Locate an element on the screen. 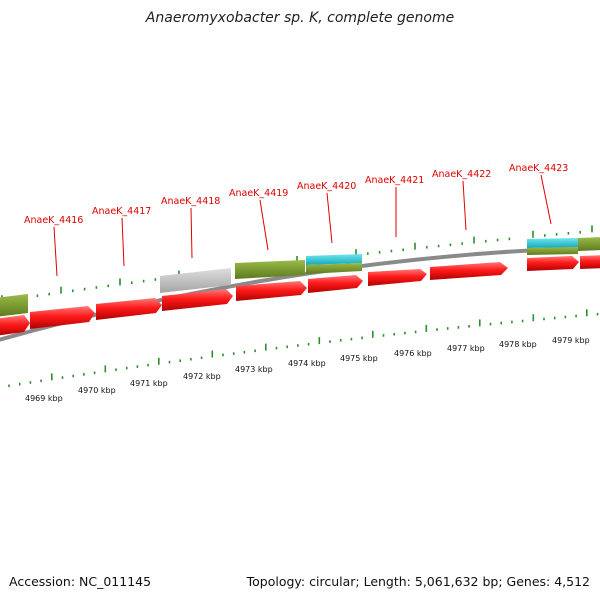 The height and width of the screenshot is (600, 600). scale-label: 4979 kbp is located at coordinates (571, 340).